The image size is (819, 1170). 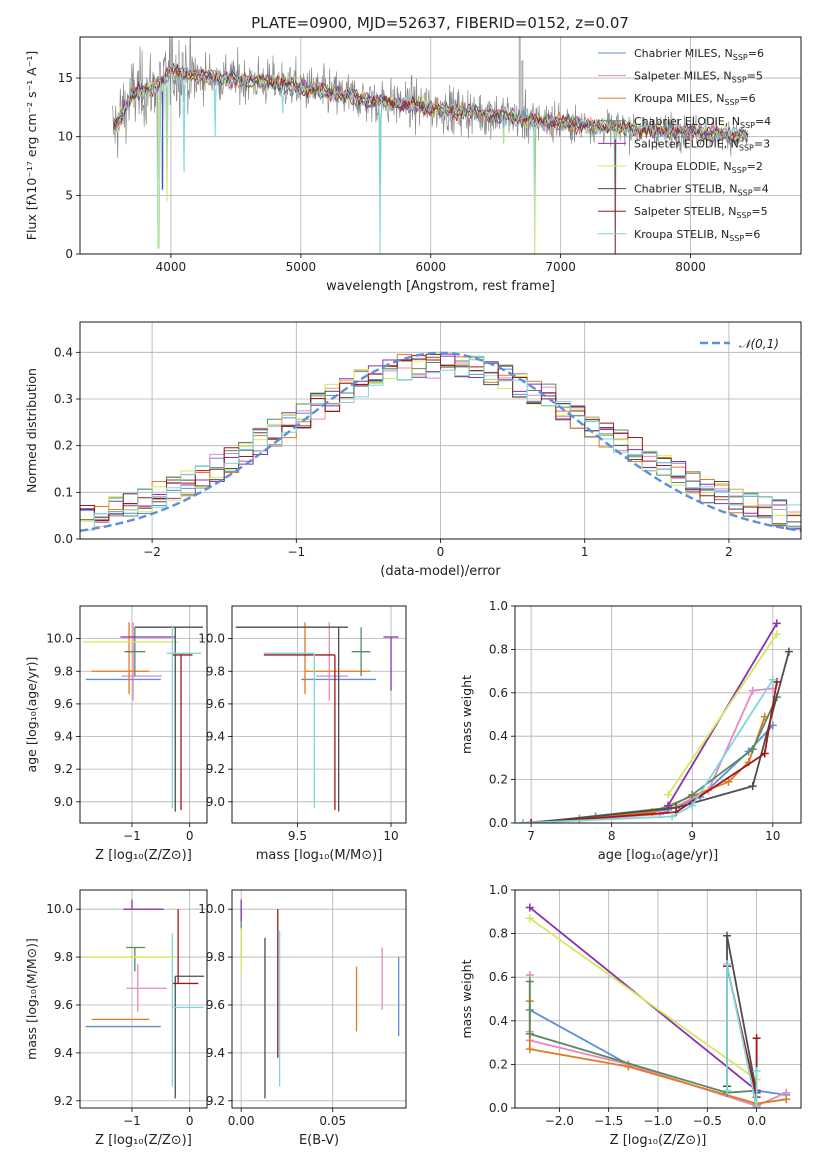 What do you see at coordinates (658, 855) in the screenshot?
I see `x-axis-label: age [log₁₀(age/yr)]` at bounding box center [658, 855].